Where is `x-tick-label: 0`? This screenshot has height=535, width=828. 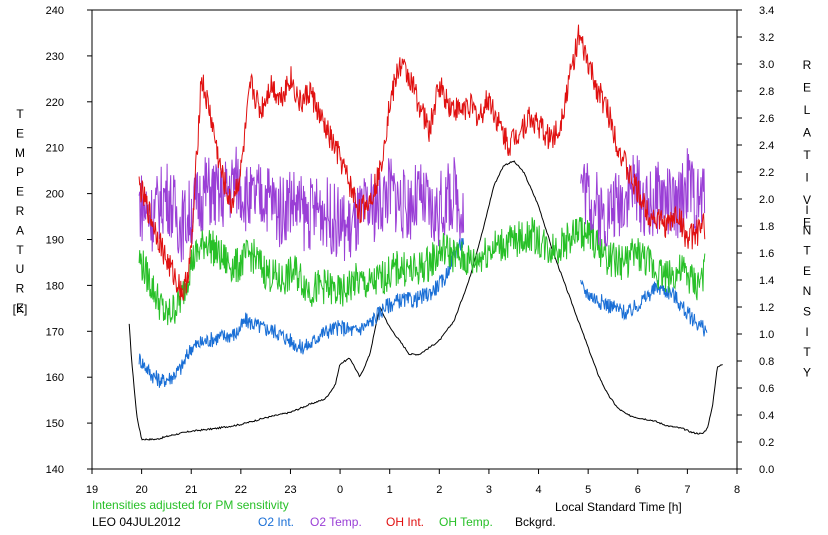
x-tick-label: 0 is located at coordinates (340, 490).